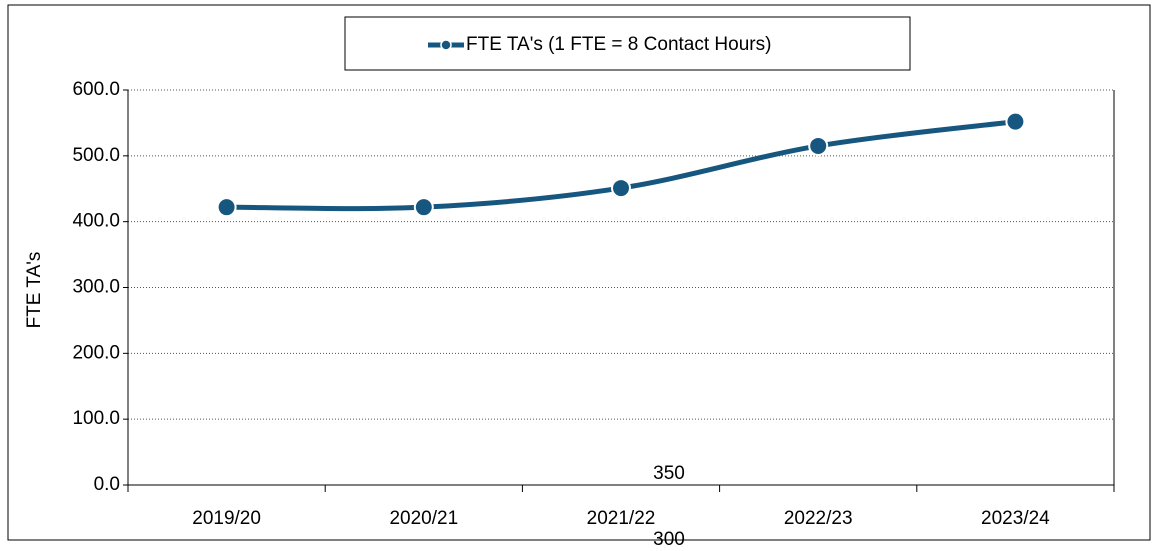 Image resolution: width=1154 pixels, height=551 pixels. I want to click on legend-label: FTE TA's (1 FTE = 8 Contact Hours), so click(618, 44).